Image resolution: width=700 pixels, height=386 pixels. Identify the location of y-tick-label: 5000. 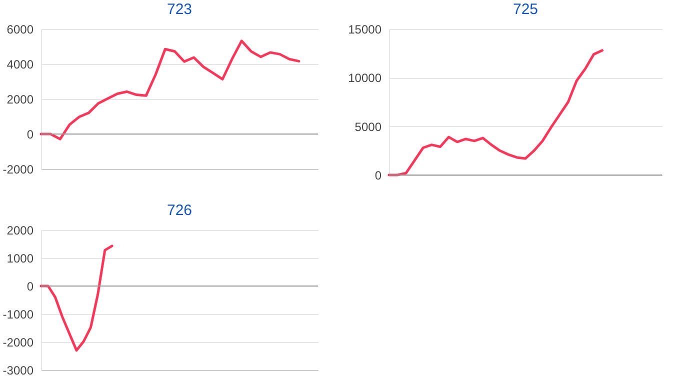
(368, 127).